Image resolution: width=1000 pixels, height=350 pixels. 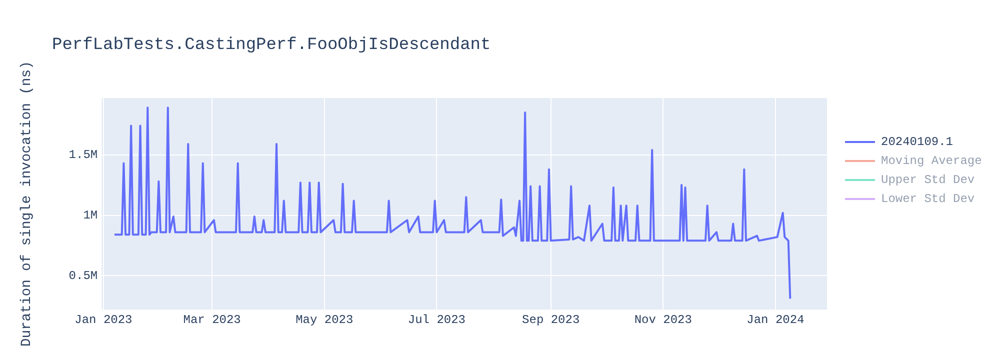 I want to click on legend-label: Upper Std Dev, so click(x=928, y=179).